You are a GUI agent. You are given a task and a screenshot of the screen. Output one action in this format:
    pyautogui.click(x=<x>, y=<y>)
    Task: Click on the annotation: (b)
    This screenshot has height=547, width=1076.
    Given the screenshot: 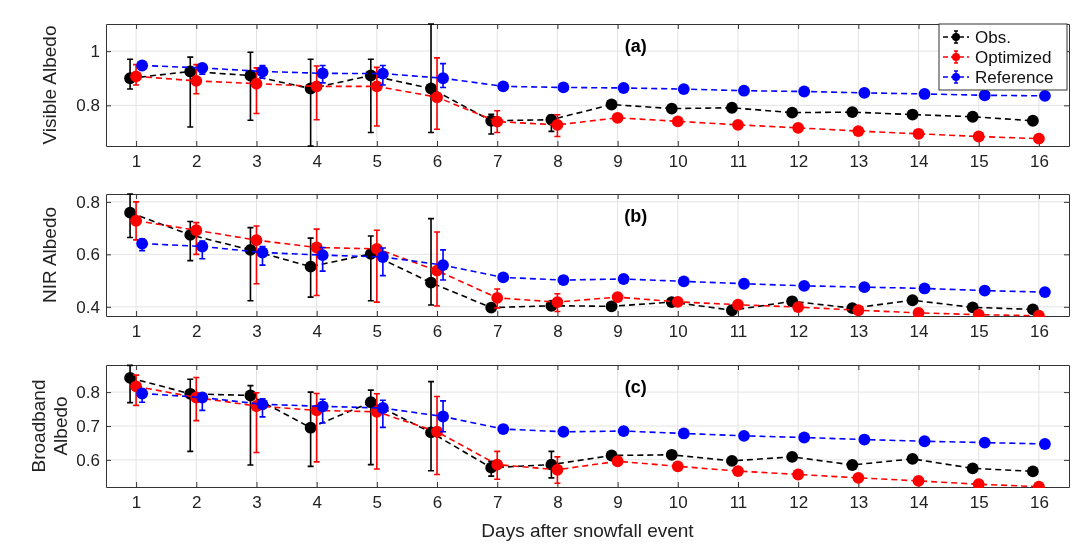 What is the action you would take?
    pyautogui.click(x=636, y=216)
    